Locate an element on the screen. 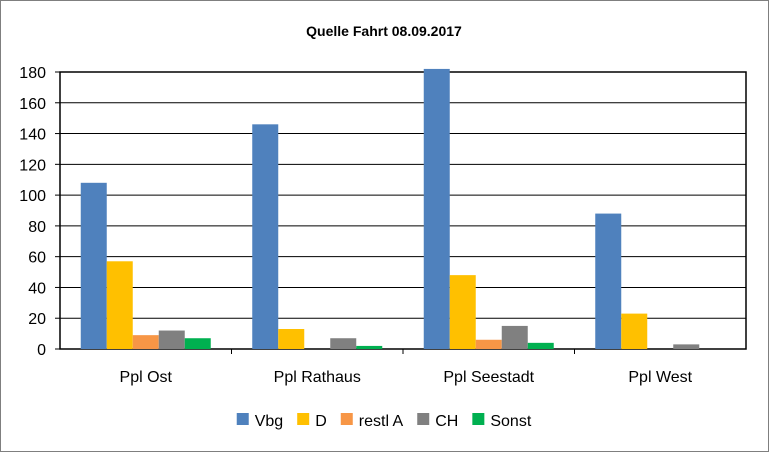 The width and height of the screenshot is (769, 452). chart-title: Quelle Fahrt 08.09.2017 is located at coordinates (384, 31).